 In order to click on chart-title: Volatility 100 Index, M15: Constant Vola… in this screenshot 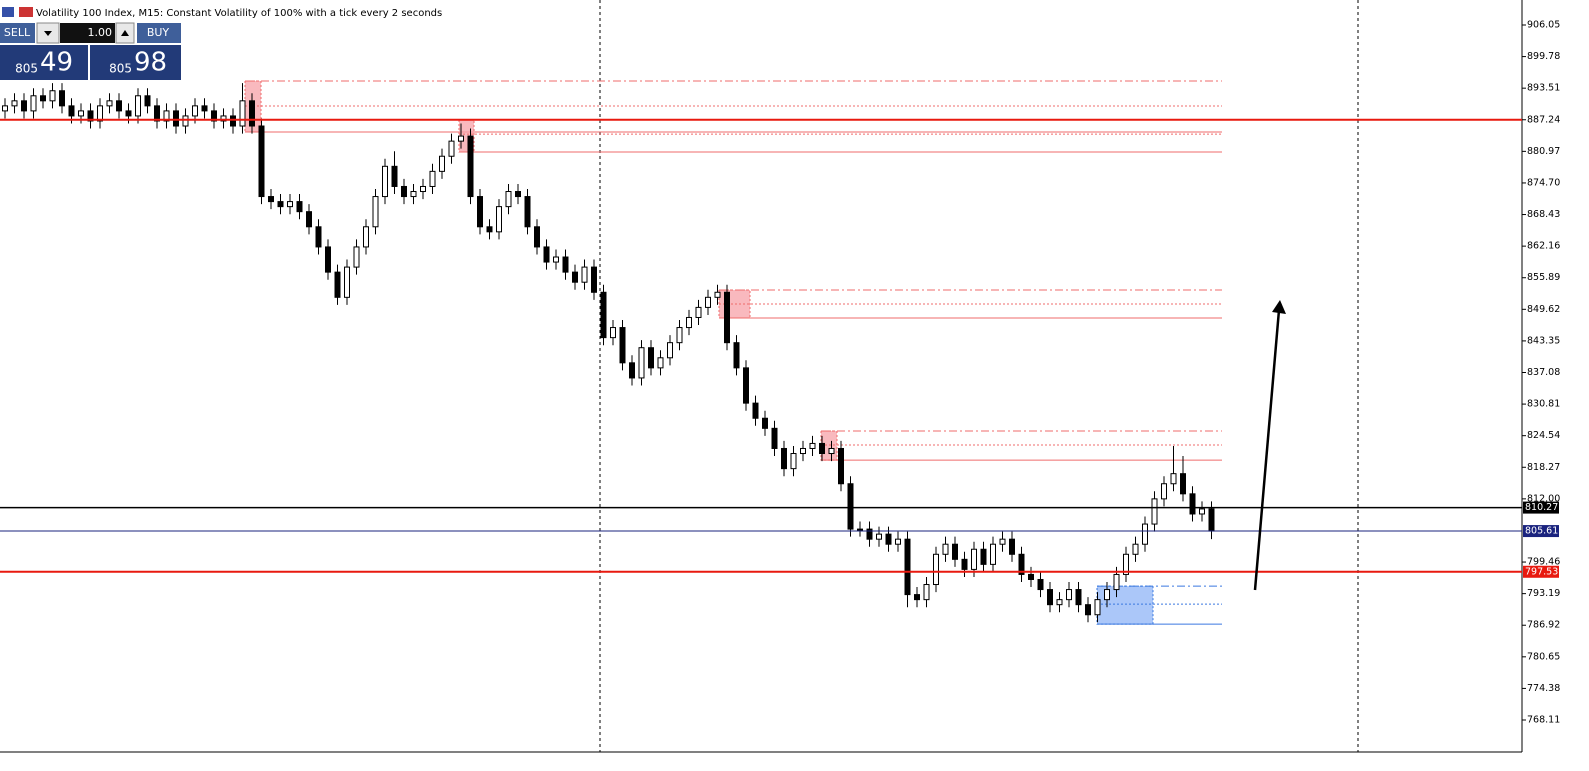, I will do `click(239, 13)`.